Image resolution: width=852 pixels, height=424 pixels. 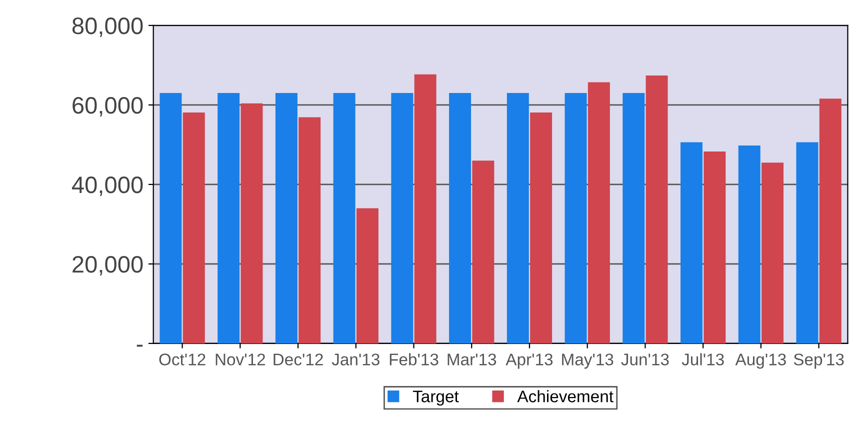 I want to click on y-tick-label: -, so click(x=139, y=345).